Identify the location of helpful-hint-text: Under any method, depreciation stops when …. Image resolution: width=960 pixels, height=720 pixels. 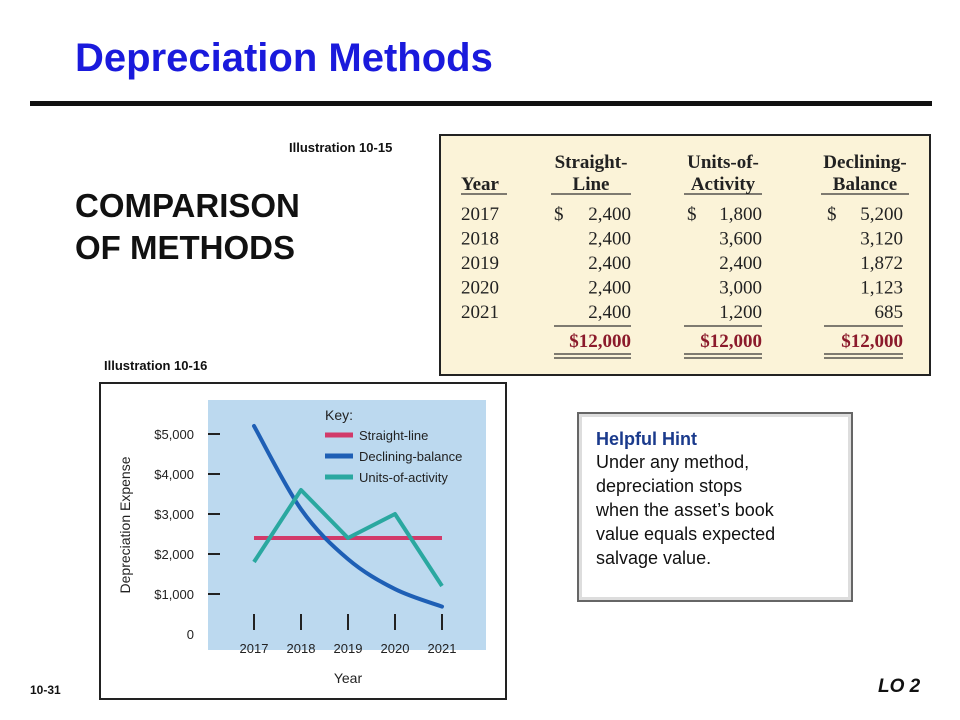
(715, 510).